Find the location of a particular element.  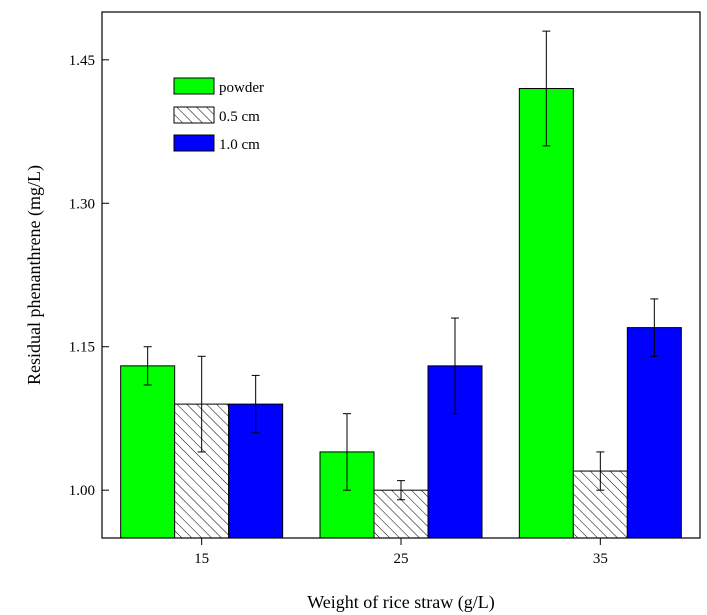

x-axis-title: Weight of rice straw (g/L) is located at coordinates (400, 602).